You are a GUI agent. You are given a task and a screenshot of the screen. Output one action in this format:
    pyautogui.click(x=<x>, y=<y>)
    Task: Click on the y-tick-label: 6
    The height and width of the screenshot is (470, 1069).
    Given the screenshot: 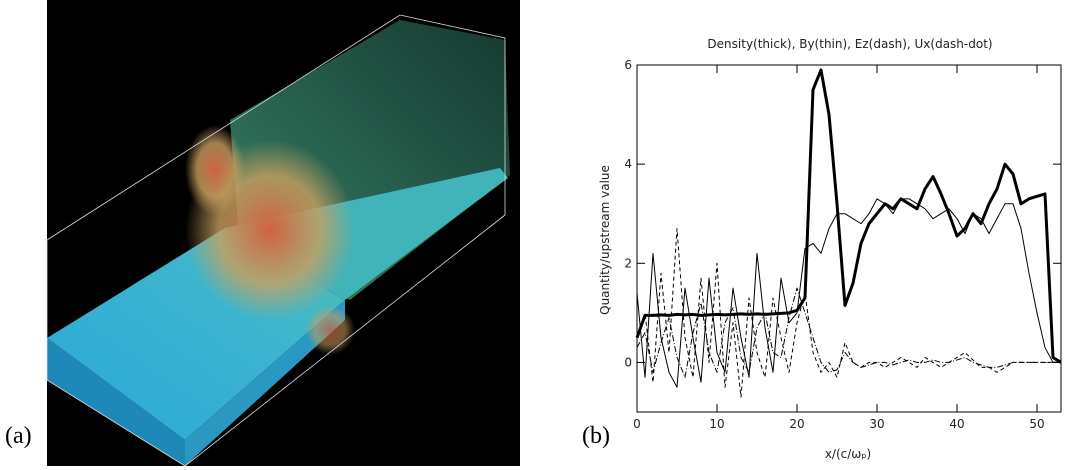 What is the action you would take?
    pyautogui.click(x=628, y=65)
    